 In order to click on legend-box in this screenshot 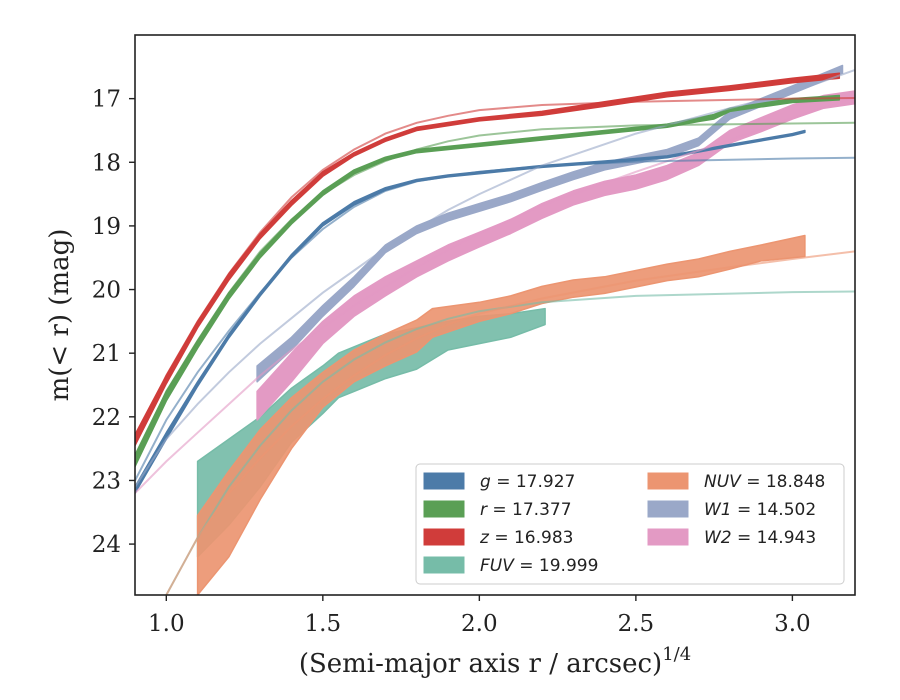, I will do `click(630, 524)`.